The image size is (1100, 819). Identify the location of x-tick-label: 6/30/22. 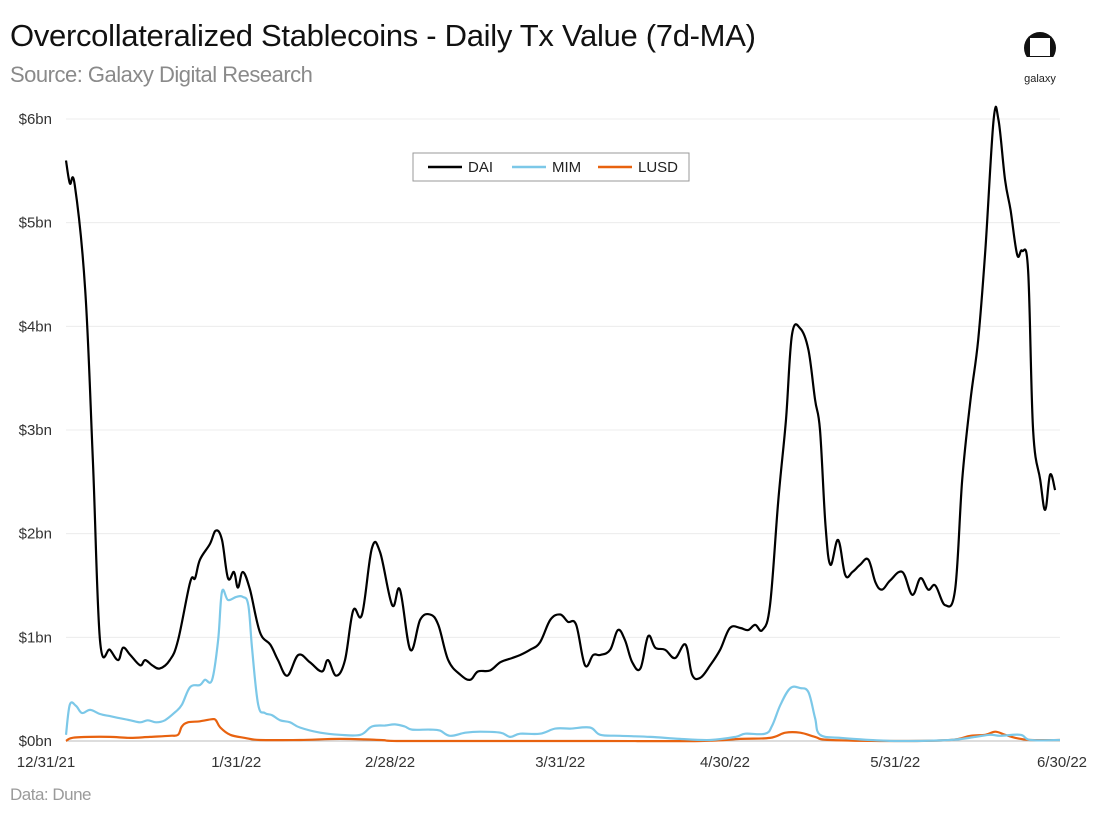
(1062, 762).